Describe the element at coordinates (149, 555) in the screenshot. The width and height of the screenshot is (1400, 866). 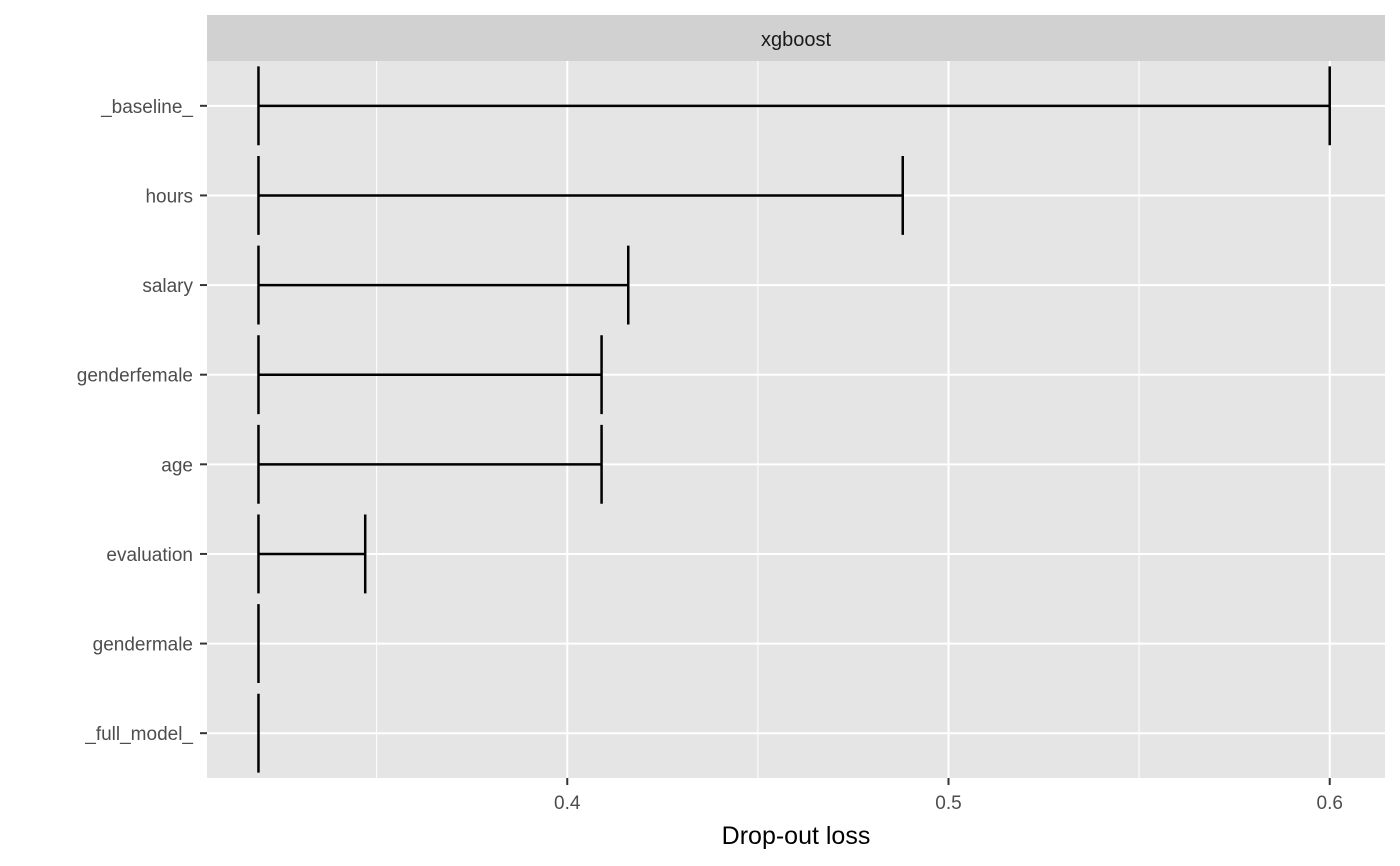
I see `y-tick-label: evaluation` at that location.